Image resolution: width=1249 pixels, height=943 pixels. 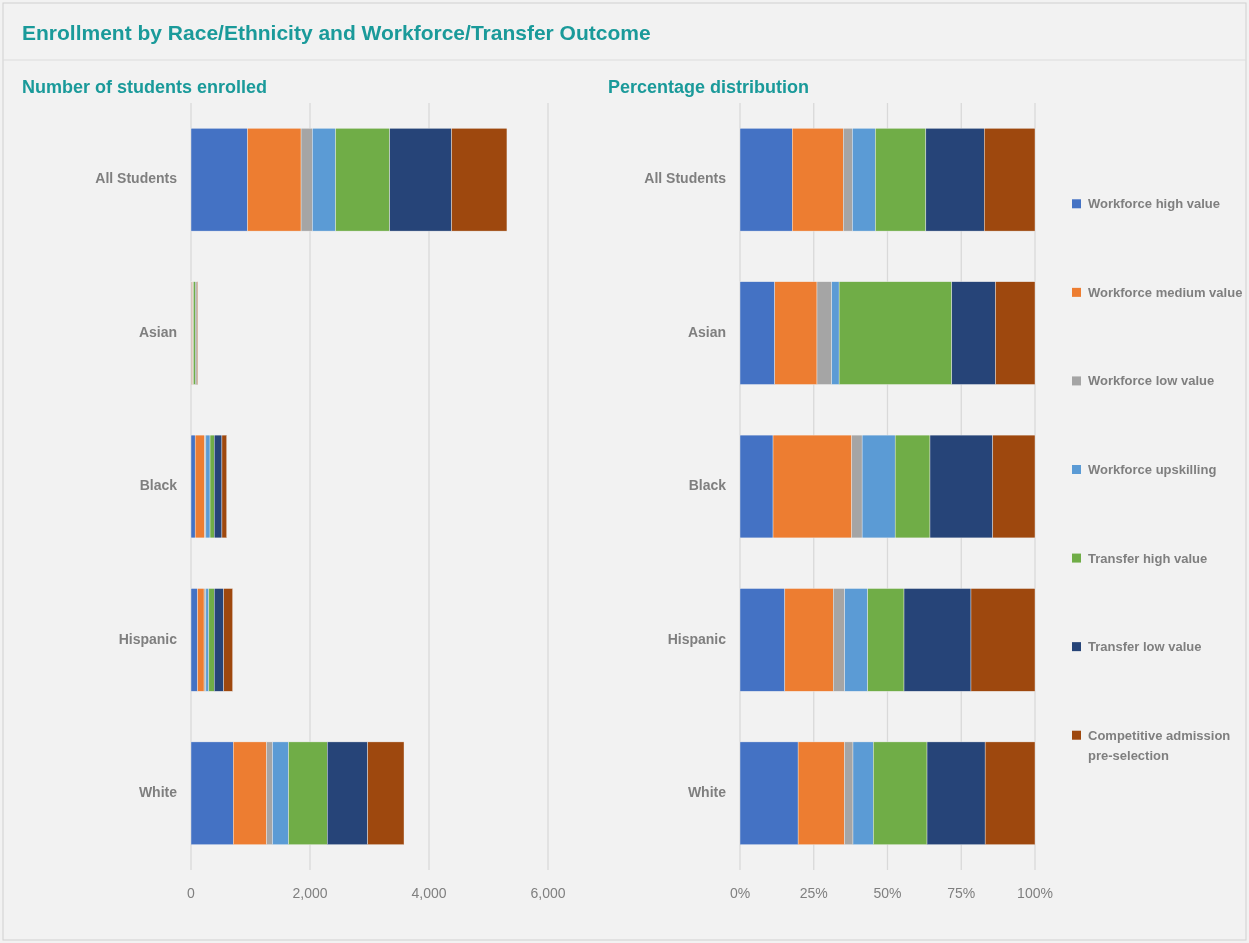 What do you see at coordinates (1145, 647) in the screenshot?
I see `legend-label: Transfer low value` at bounding box center [1145, 647].